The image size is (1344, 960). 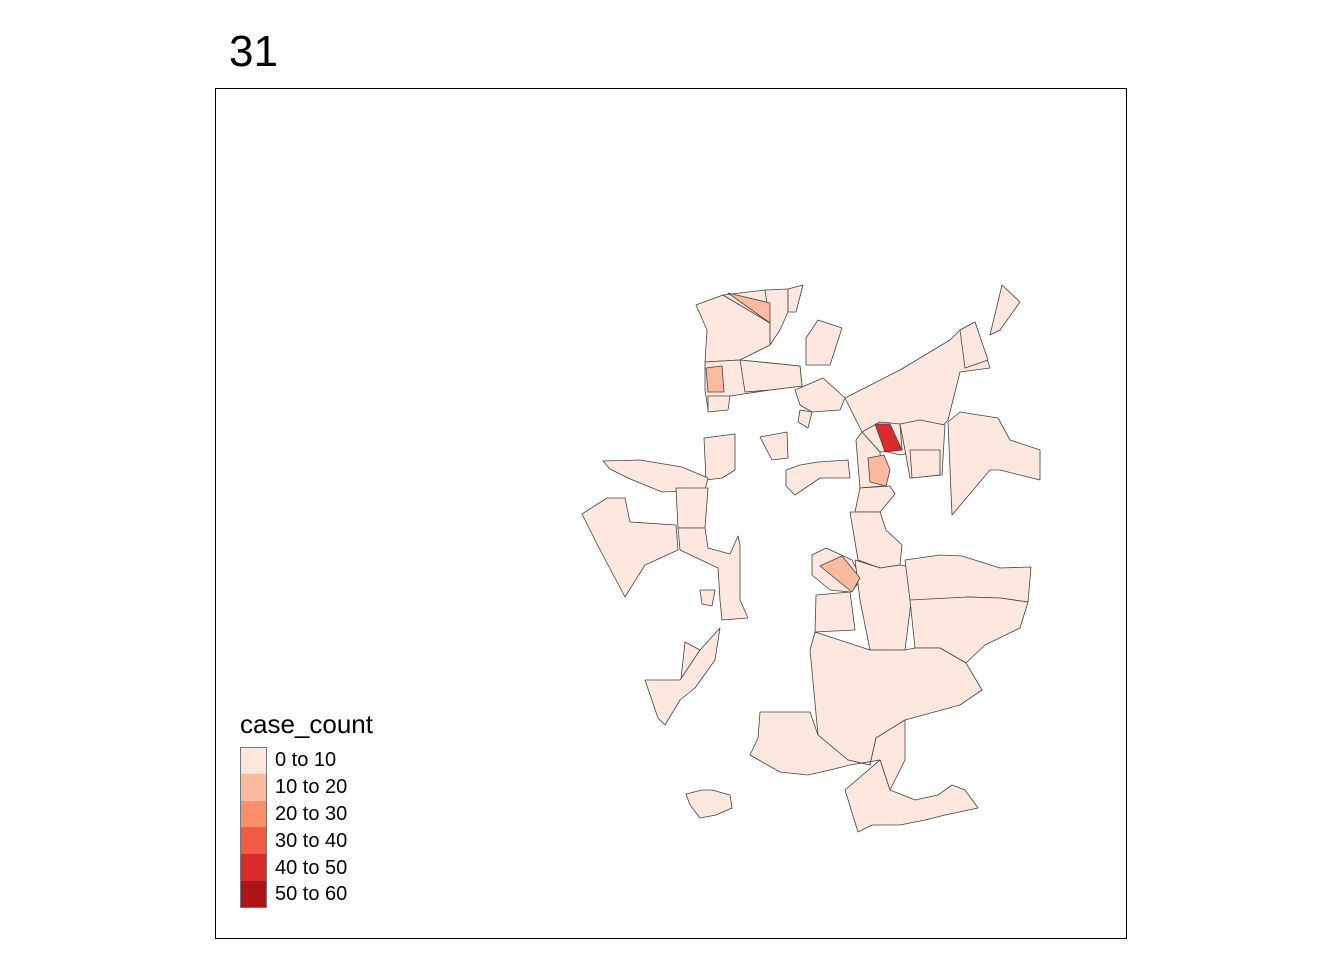 I want to click on legend-item: 0 to 10, so click(x=306, y=760).